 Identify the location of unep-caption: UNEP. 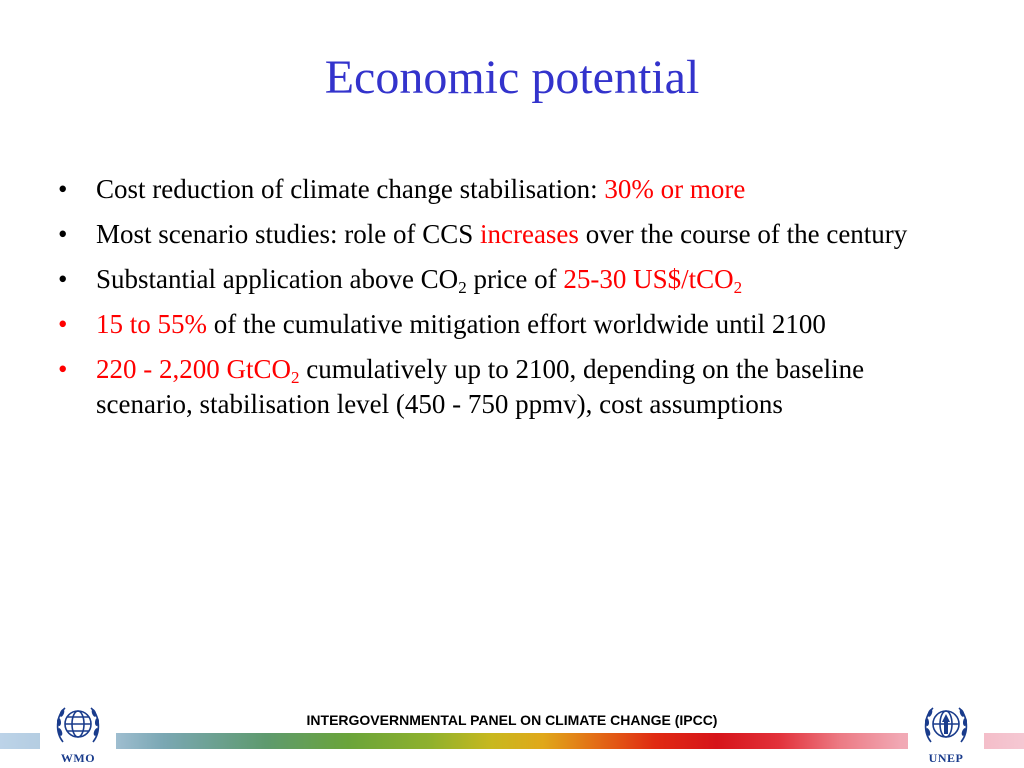
(946, 758).